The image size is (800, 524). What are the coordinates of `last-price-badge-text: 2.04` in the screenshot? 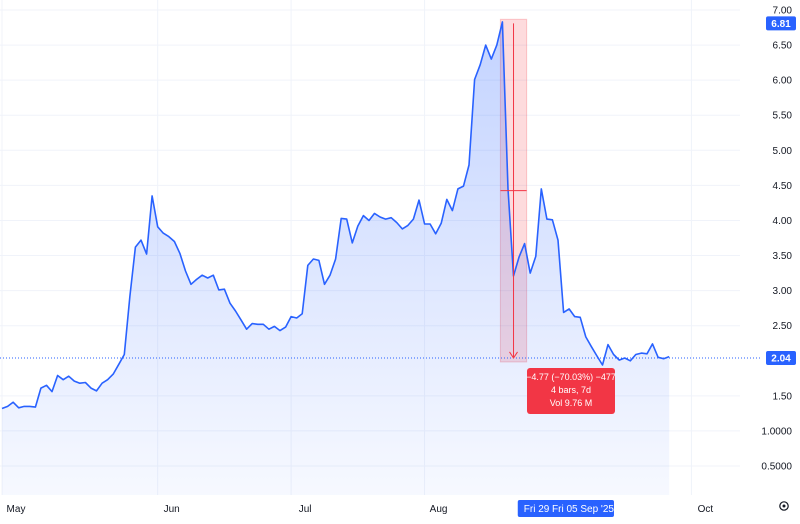 It's located at (781, 358).